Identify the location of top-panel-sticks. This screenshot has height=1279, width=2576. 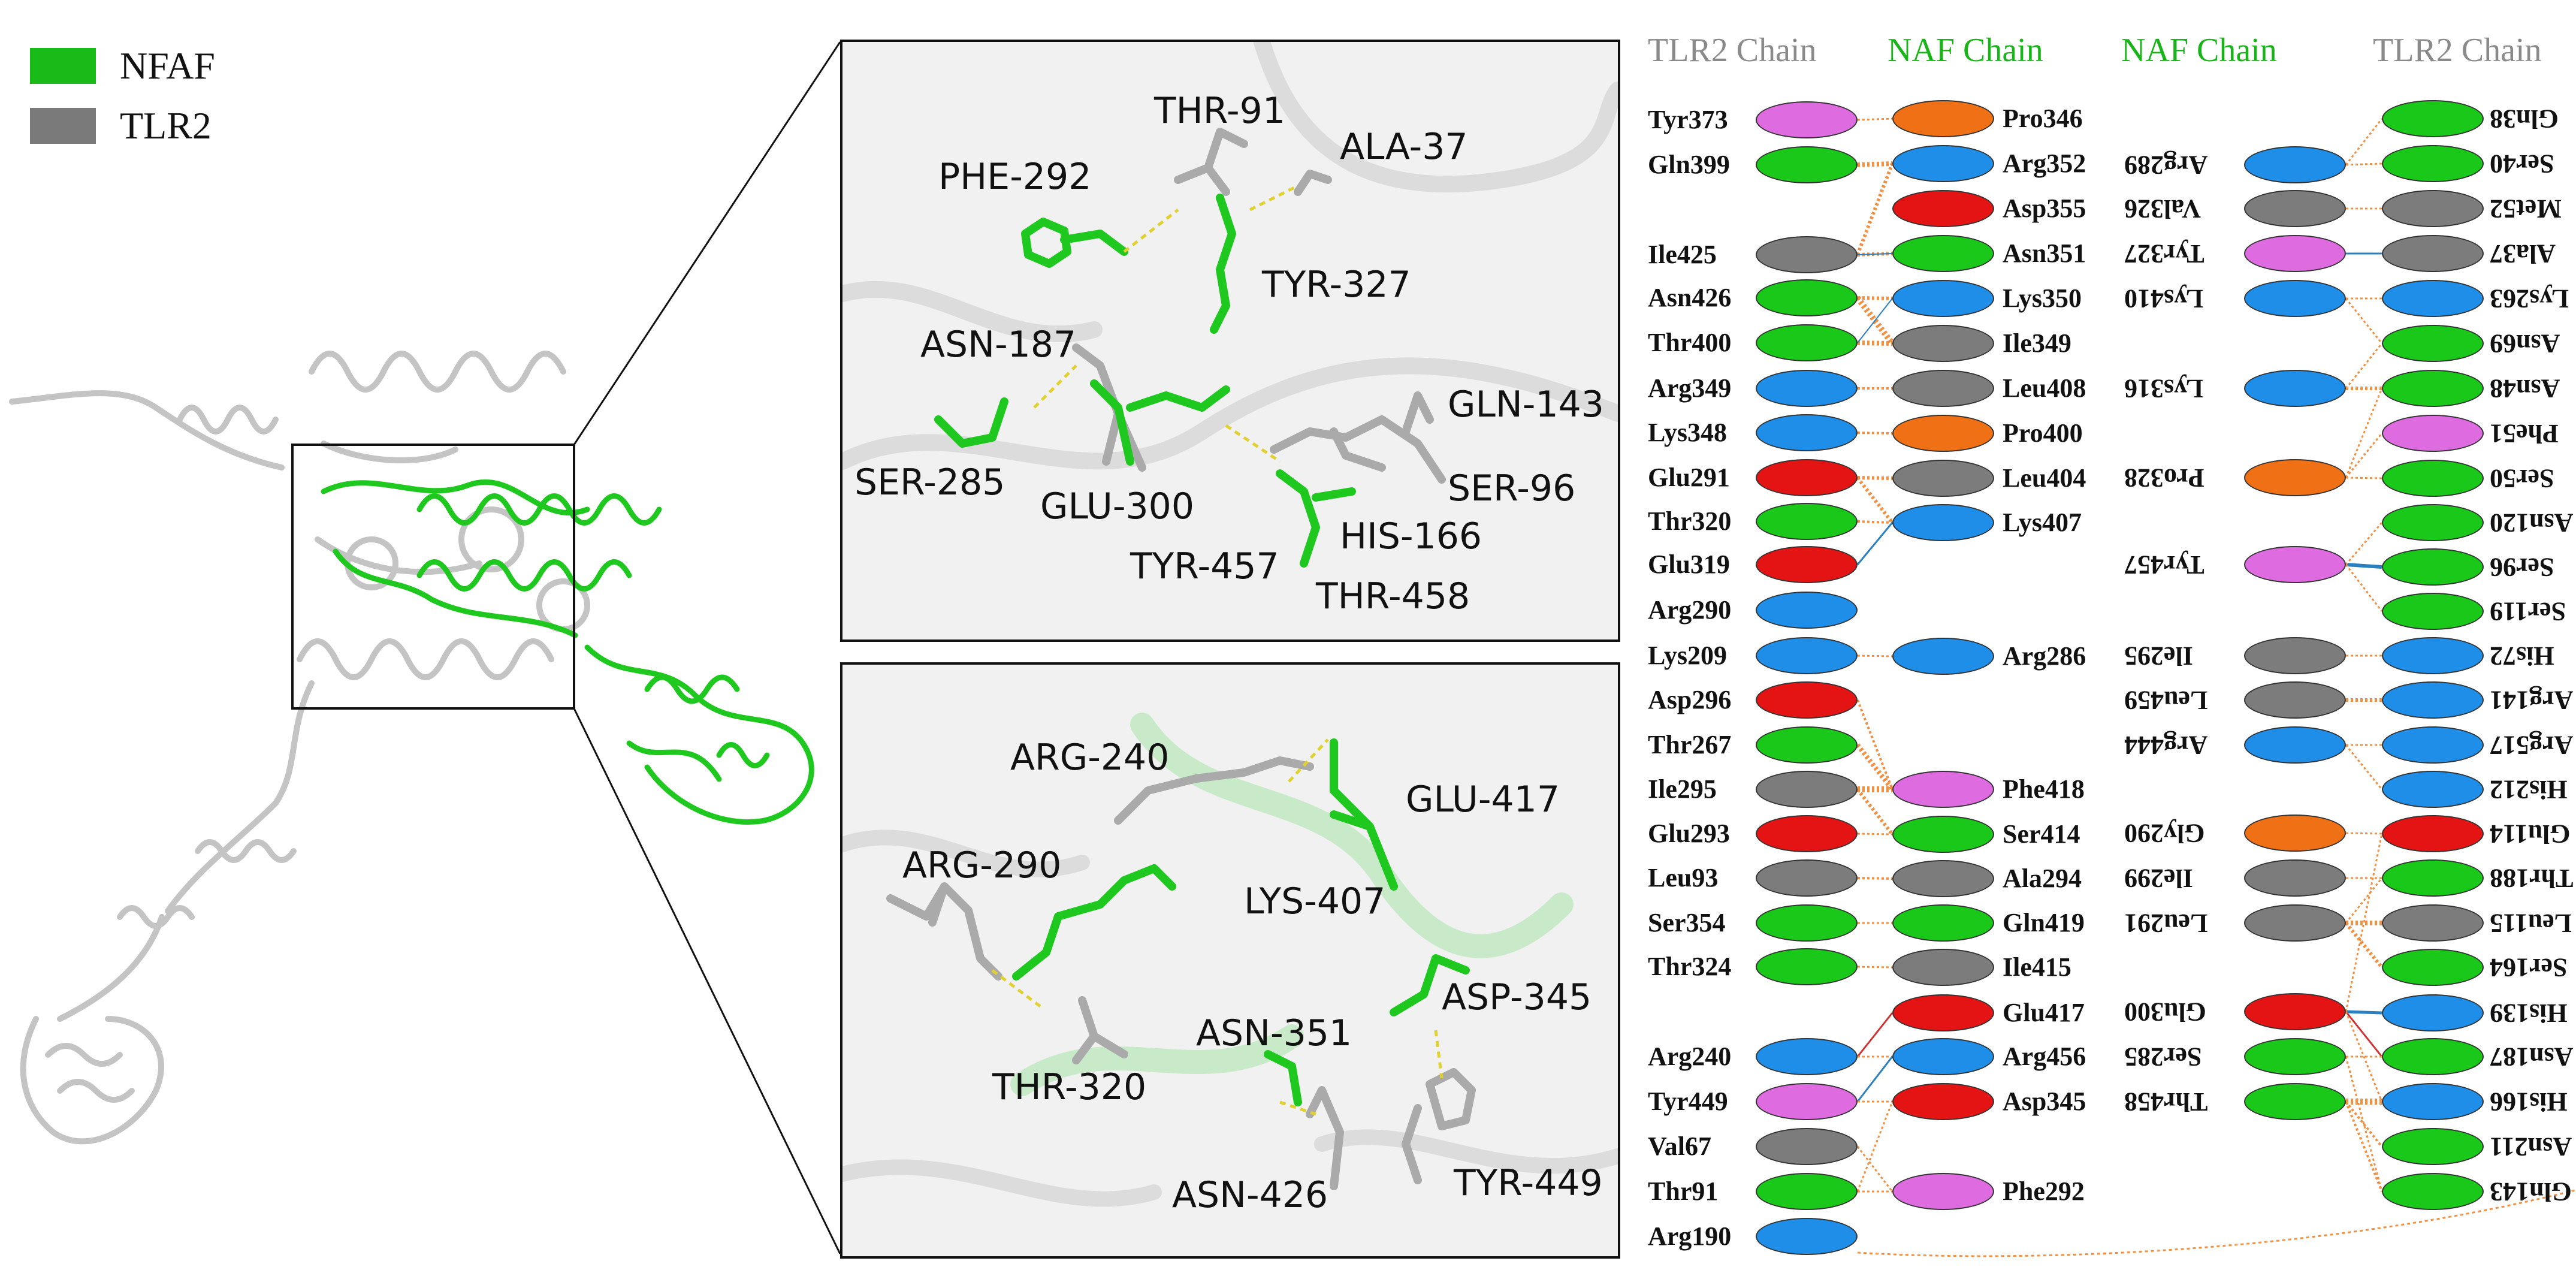
(1230, 305).